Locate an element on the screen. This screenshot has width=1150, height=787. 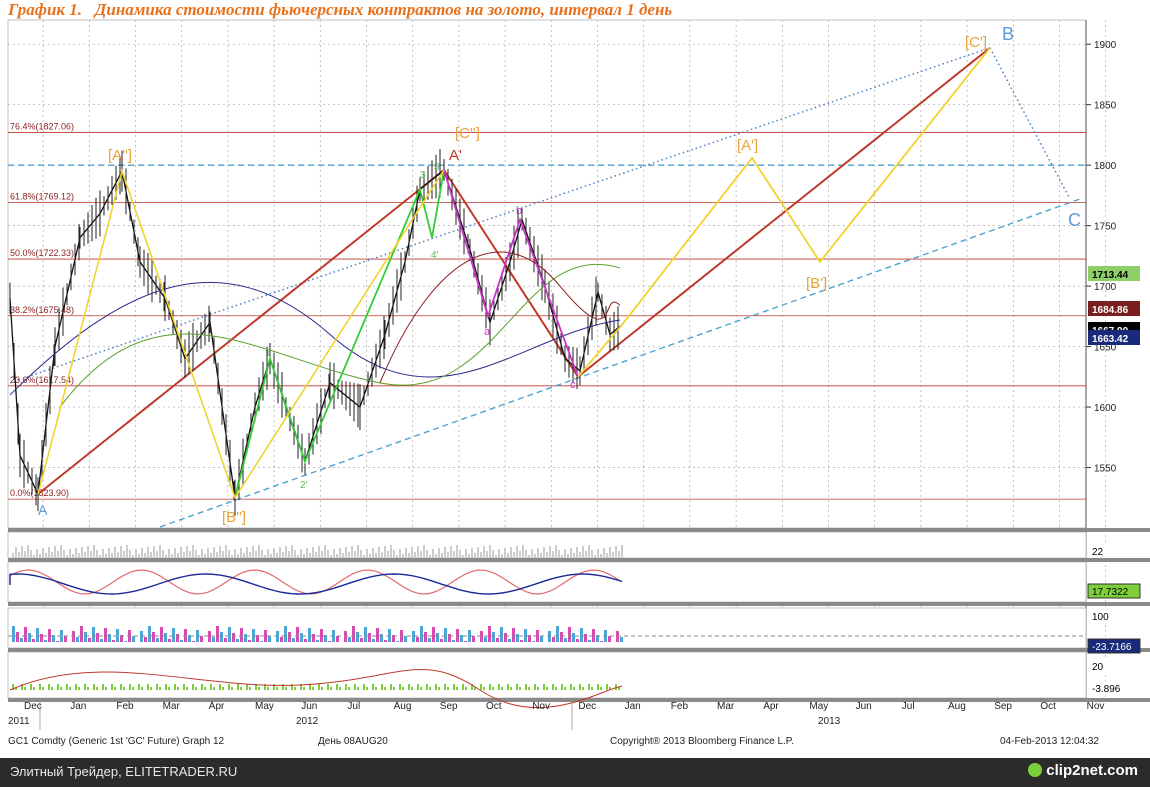
indicator-tag: -3.896 is located at coordinates (1114, 688).